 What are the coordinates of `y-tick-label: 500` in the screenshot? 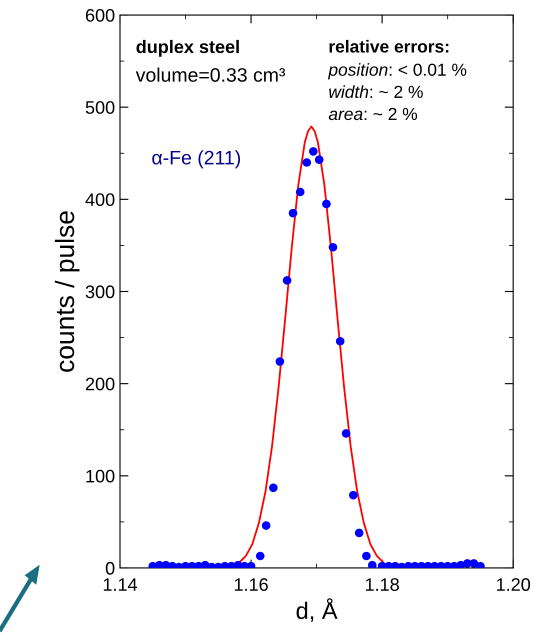 It's located at (100, 107).